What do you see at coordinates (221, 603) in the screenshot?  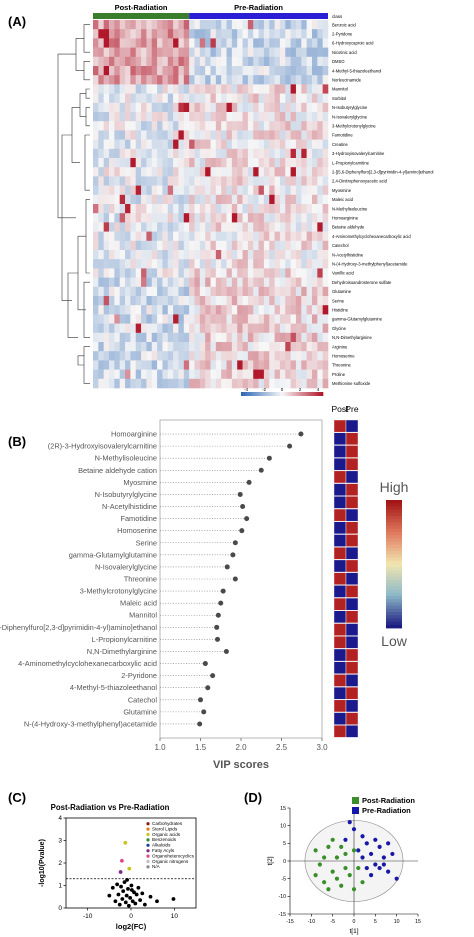 I see `vip-point` at bounding box center [221, 603].